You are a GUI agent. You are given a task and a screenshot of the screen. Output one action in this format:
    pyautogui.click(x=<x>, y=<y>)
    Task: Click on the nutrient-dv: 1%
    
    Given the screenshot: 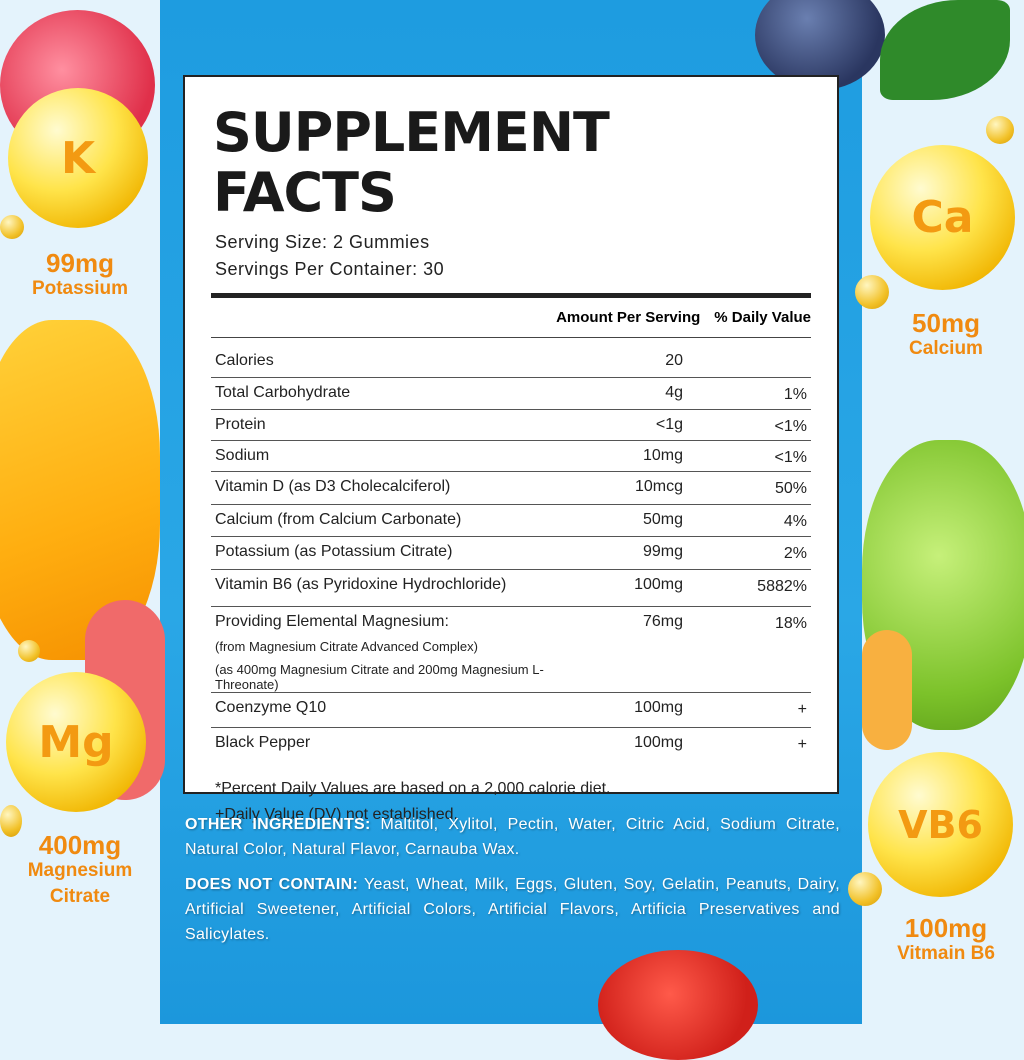 What is the action you would take?
    pyautogui.click(x=795, y=394)
    